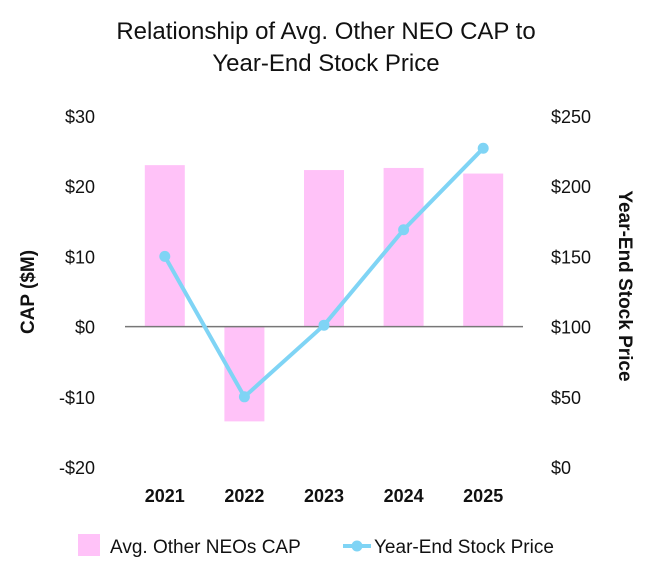  I want to click on legend-line-label: Year-End Stock Price, so click(464, 547).